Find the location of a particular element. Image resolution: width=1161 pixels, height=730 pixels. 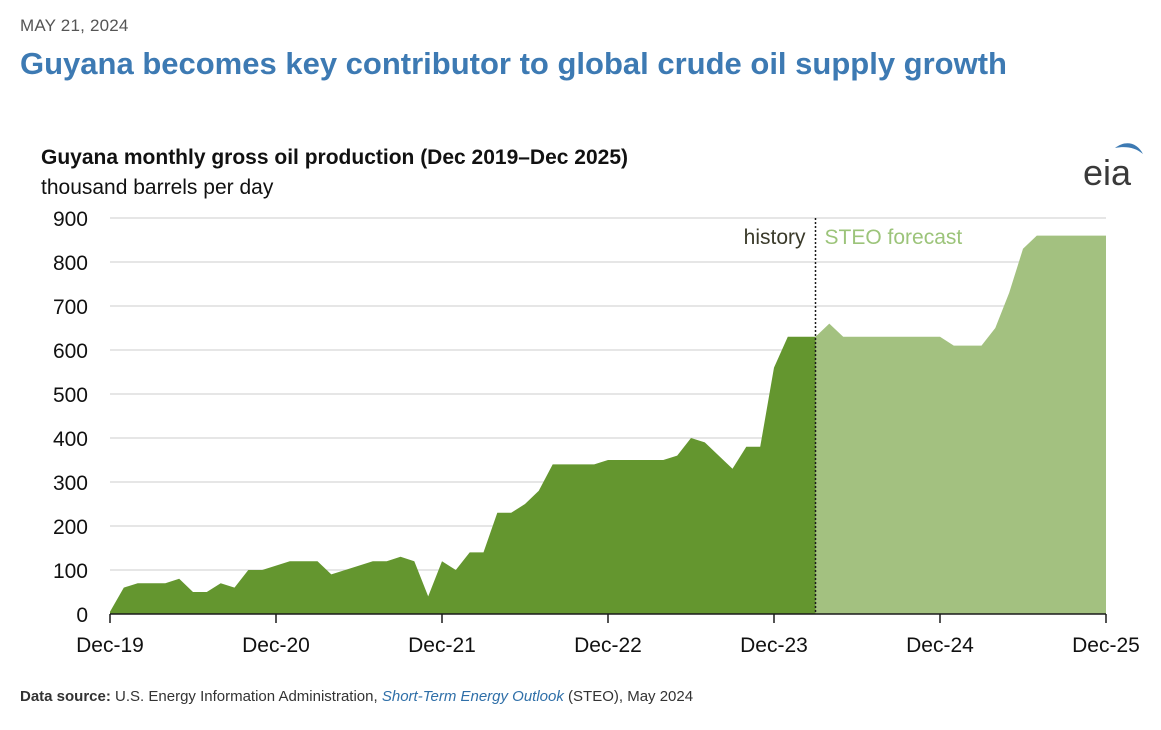

area-series-forecast is located at coordinates (960, 424).